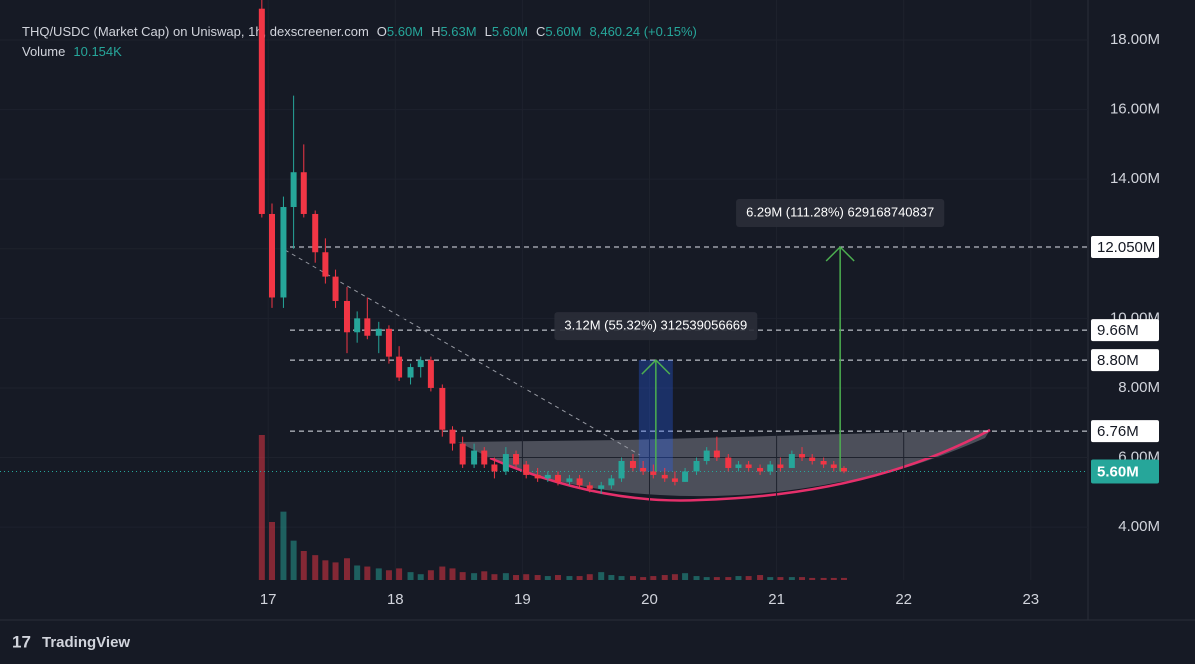  What do you see at coordinates (540, 31) in the screenshot?
I see `ohlc-key: C` at bounding box center [540, 31].